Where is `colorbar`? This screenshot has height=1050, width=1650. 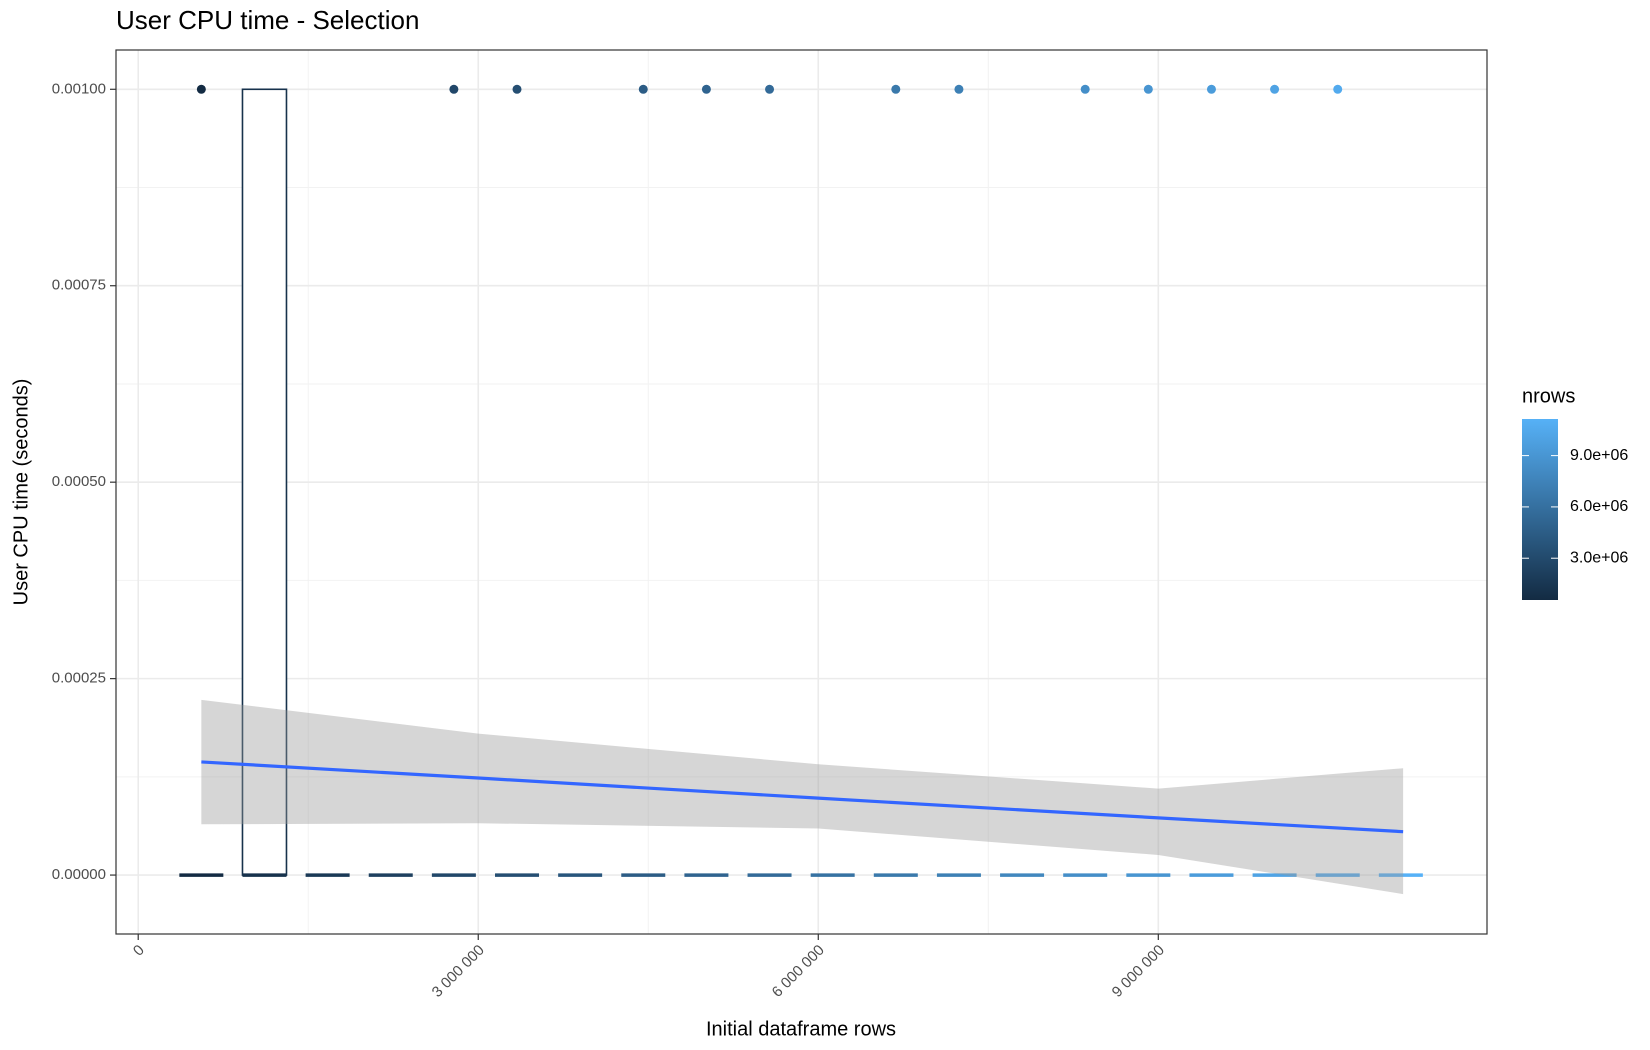 colorbar is located at coordinates (1540, 509).